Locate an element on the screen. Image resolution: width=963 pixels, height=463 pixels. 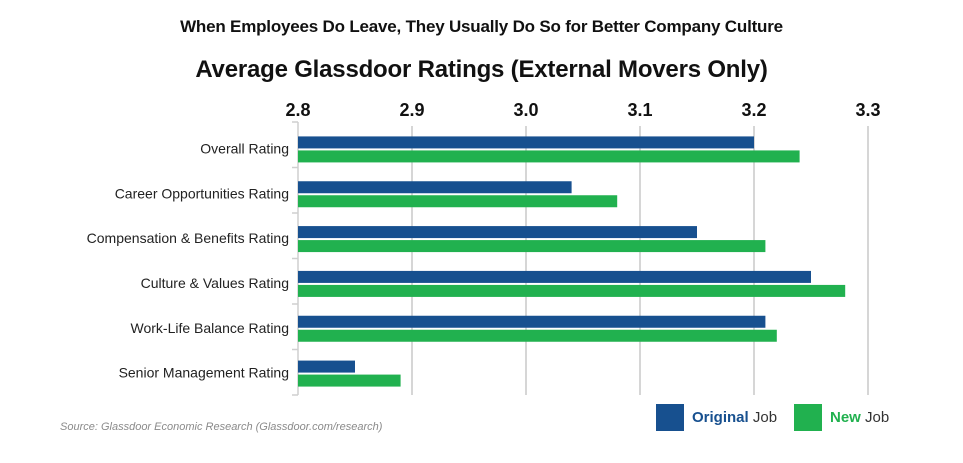
category-label: Compensation & Benefits Rating is located at coordinates (188, 238).